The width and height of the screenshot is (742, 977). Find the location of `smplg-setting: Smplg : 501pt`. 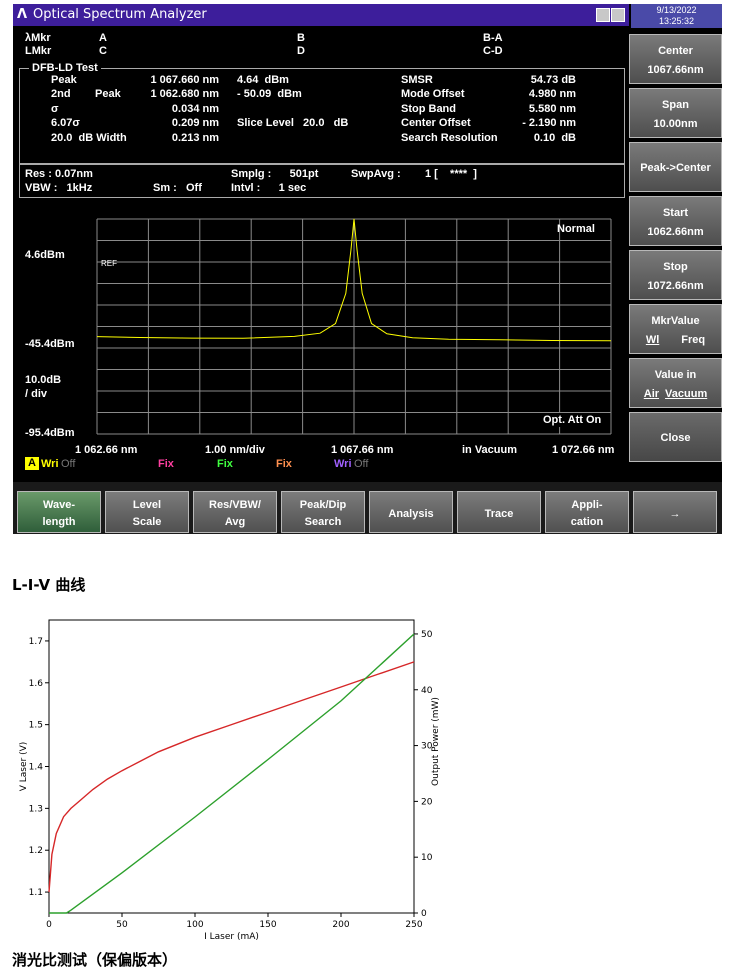

smplg-setting: Smplg : 501pt is located at coordinates (275, 174).